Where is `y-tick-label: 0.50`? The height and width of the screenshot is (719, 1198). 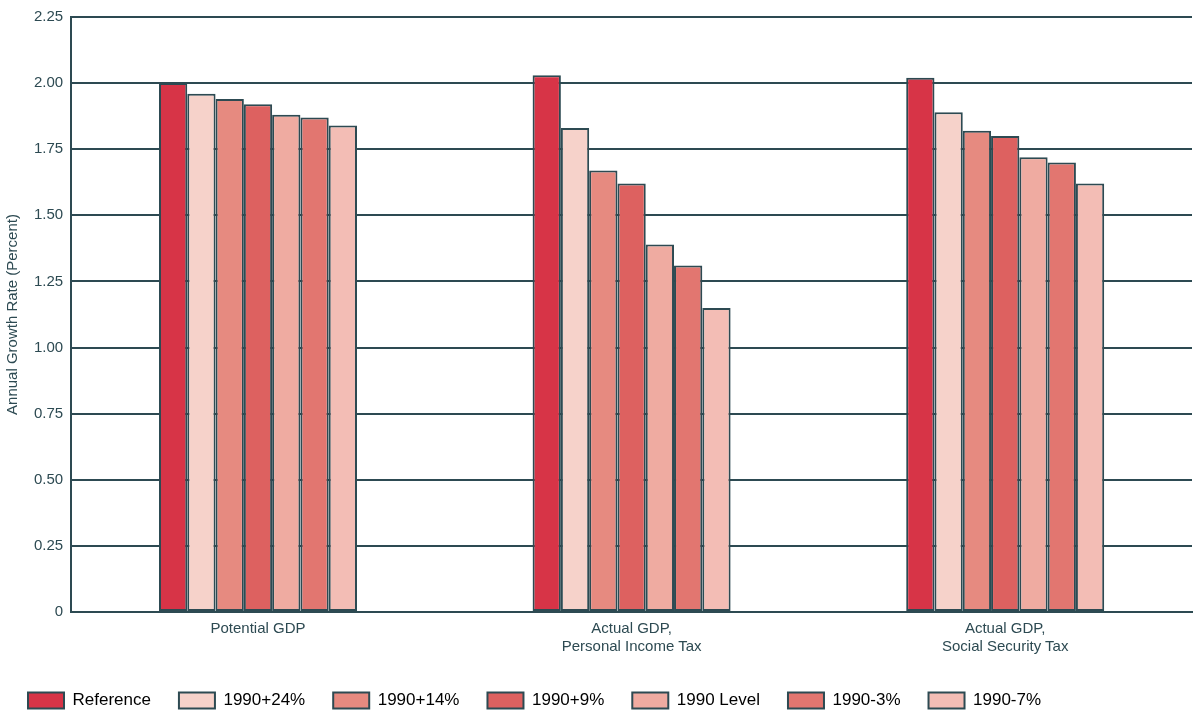 y-tick-label: 0.50 is located at coordinates (48, 478).